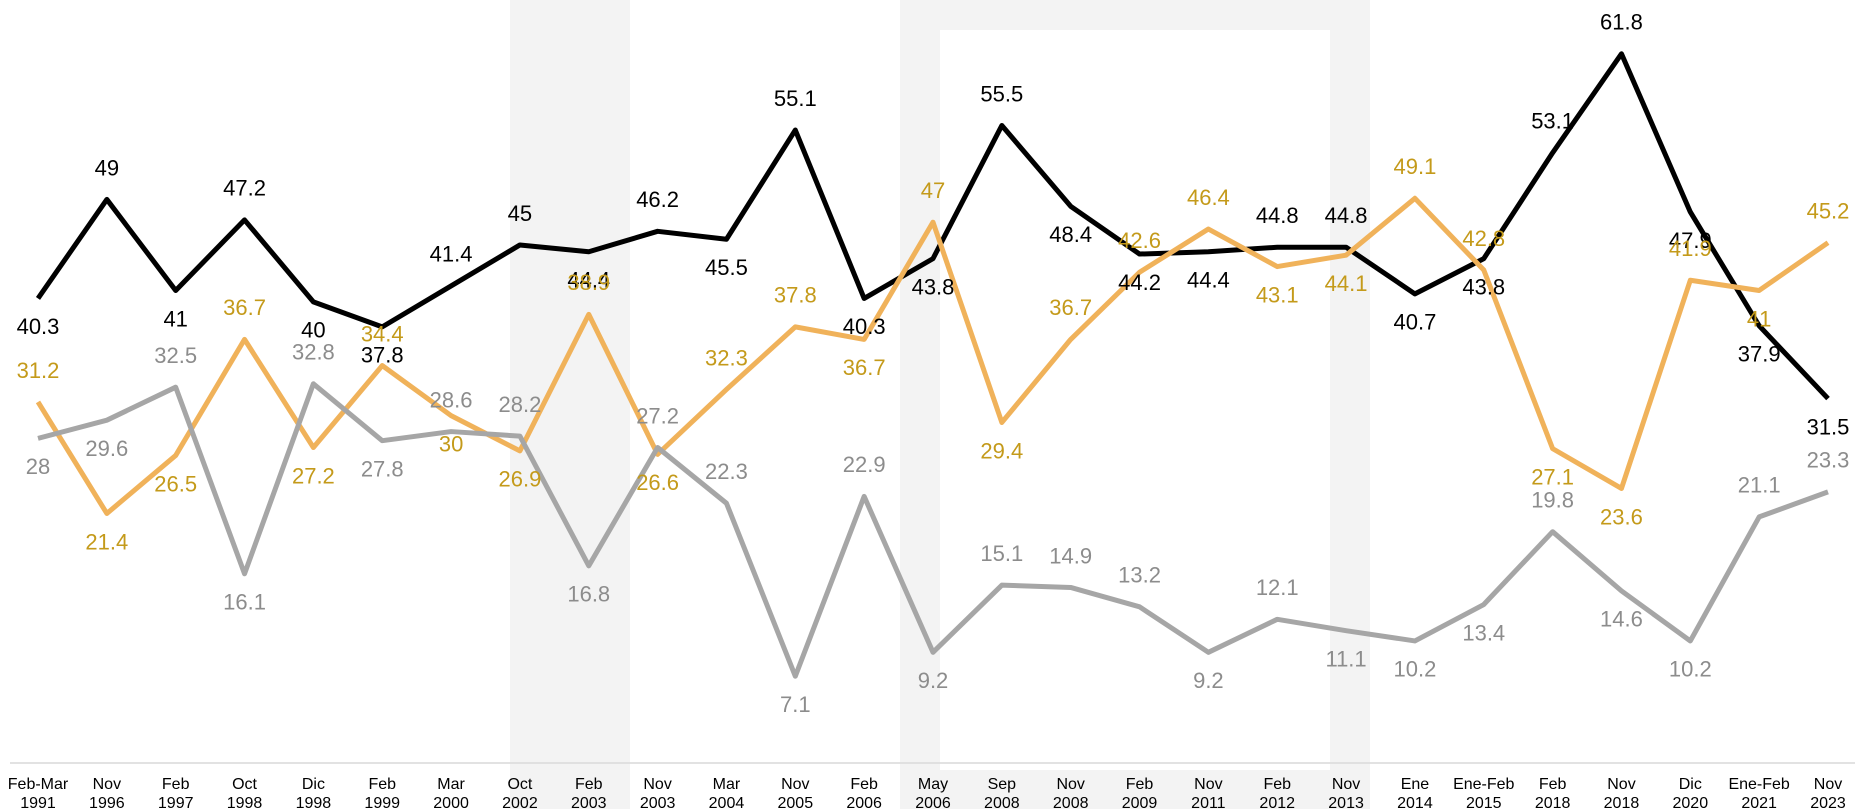  I want to click on x-tick-label: Feb 2009, so click(1140, 792).